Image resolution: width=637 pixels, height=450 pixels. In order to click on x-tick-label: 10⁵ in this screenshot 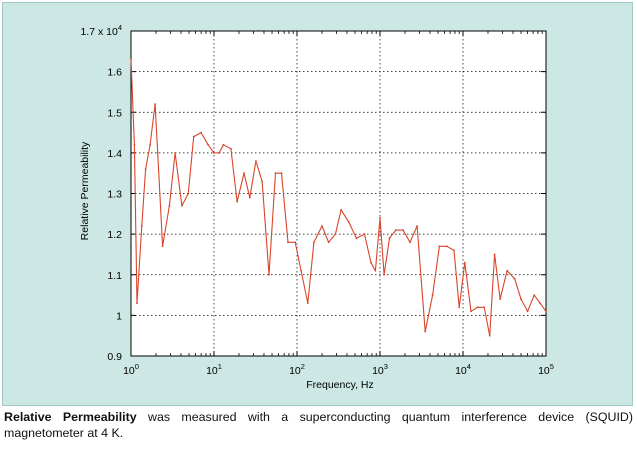, I will do `click(546, 369)`.